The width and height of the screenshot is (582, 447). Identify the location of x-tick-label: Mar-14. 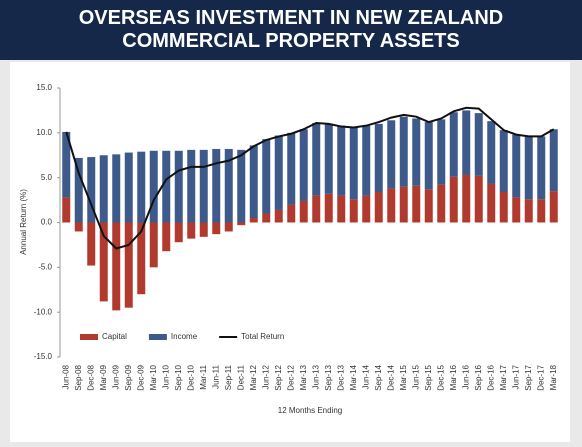
(353, 377).